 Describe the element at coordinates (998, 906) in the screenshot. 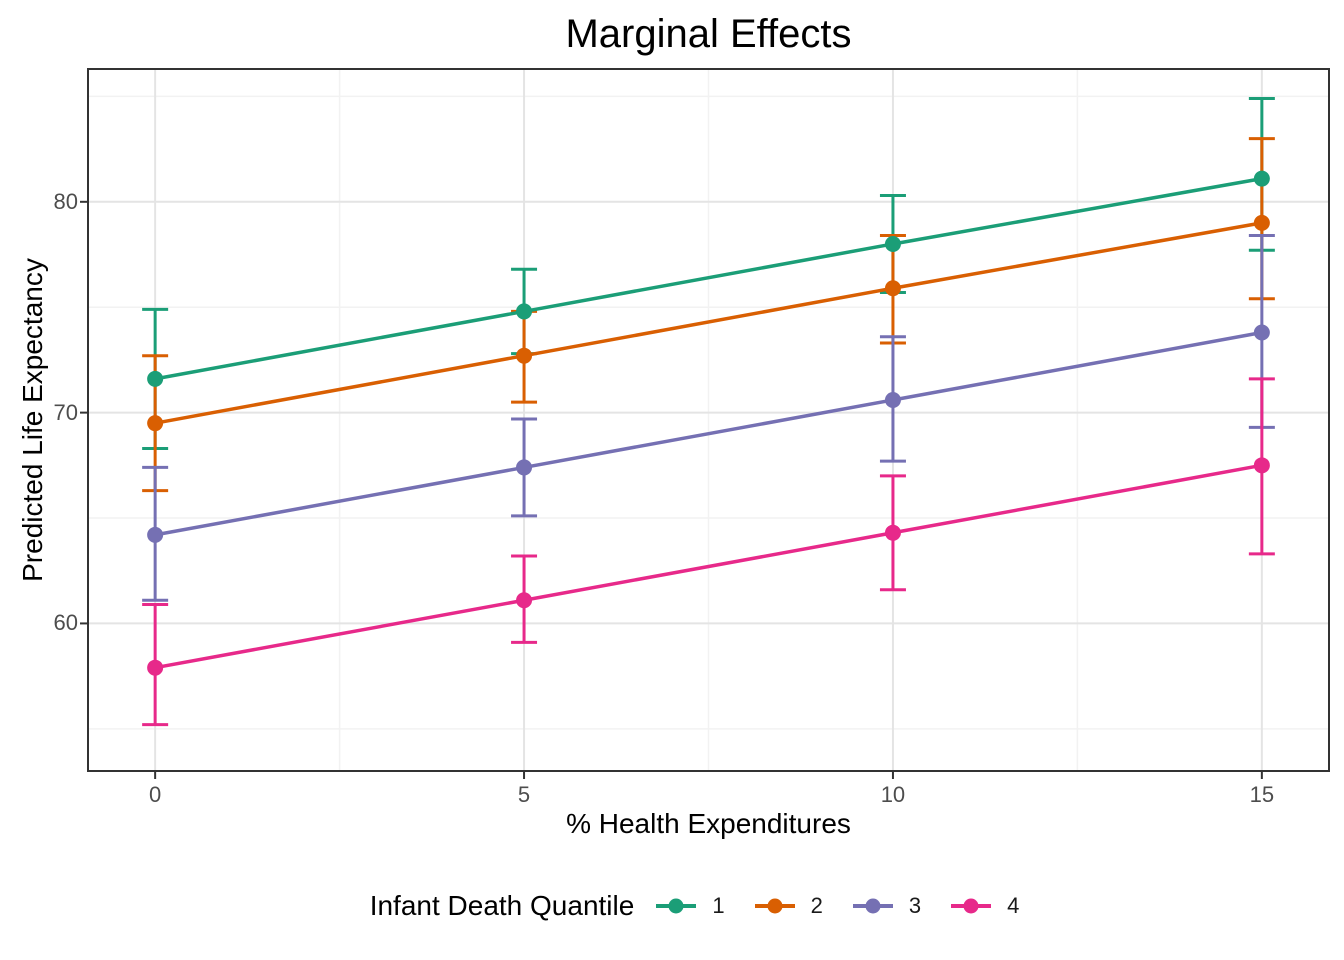

I see `legend-item-quantile-4: 4` at that location.